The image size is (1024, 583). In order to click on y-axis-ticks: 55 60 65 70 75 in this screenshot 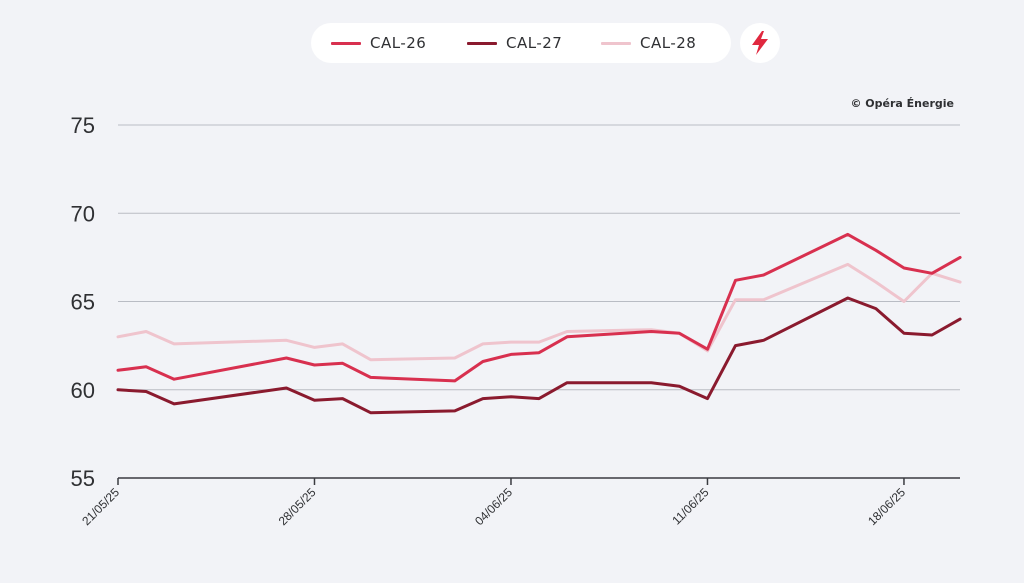, I will do `click(83, 302)`.